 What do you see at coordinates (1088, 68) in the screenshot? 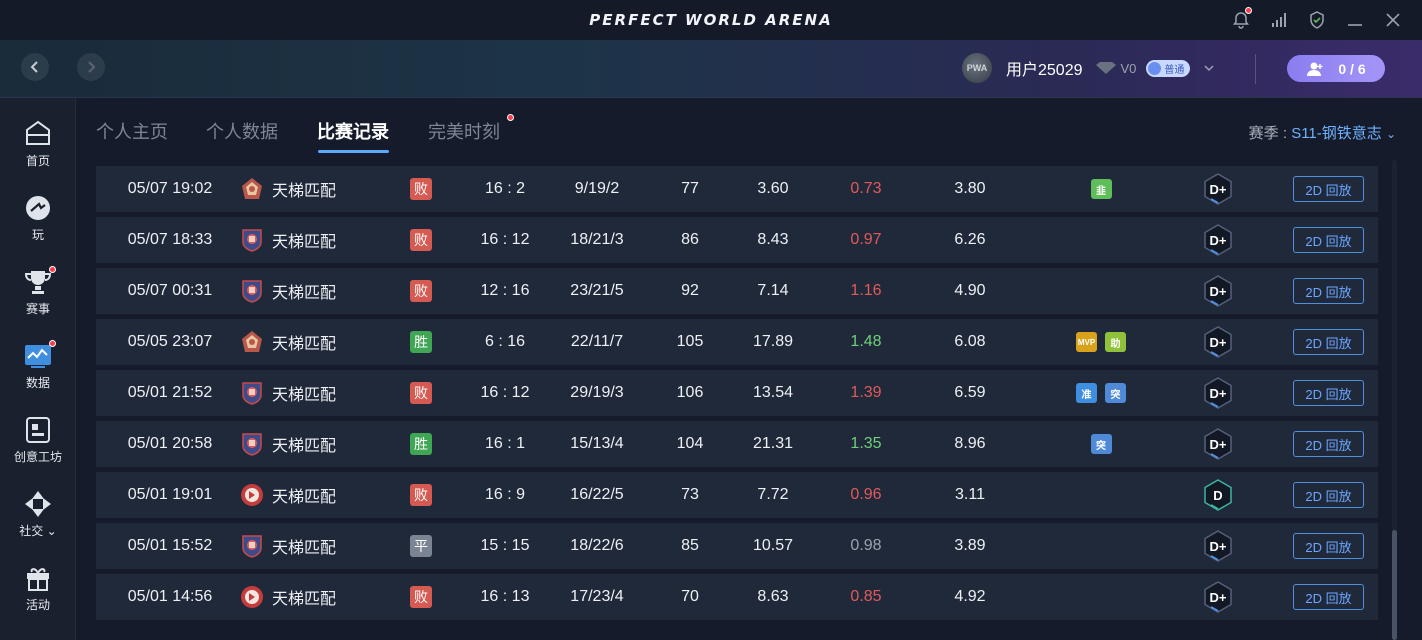
I see `user-profile: PWA 用户25029 V0 普通` at bounding box center [1088, 68].